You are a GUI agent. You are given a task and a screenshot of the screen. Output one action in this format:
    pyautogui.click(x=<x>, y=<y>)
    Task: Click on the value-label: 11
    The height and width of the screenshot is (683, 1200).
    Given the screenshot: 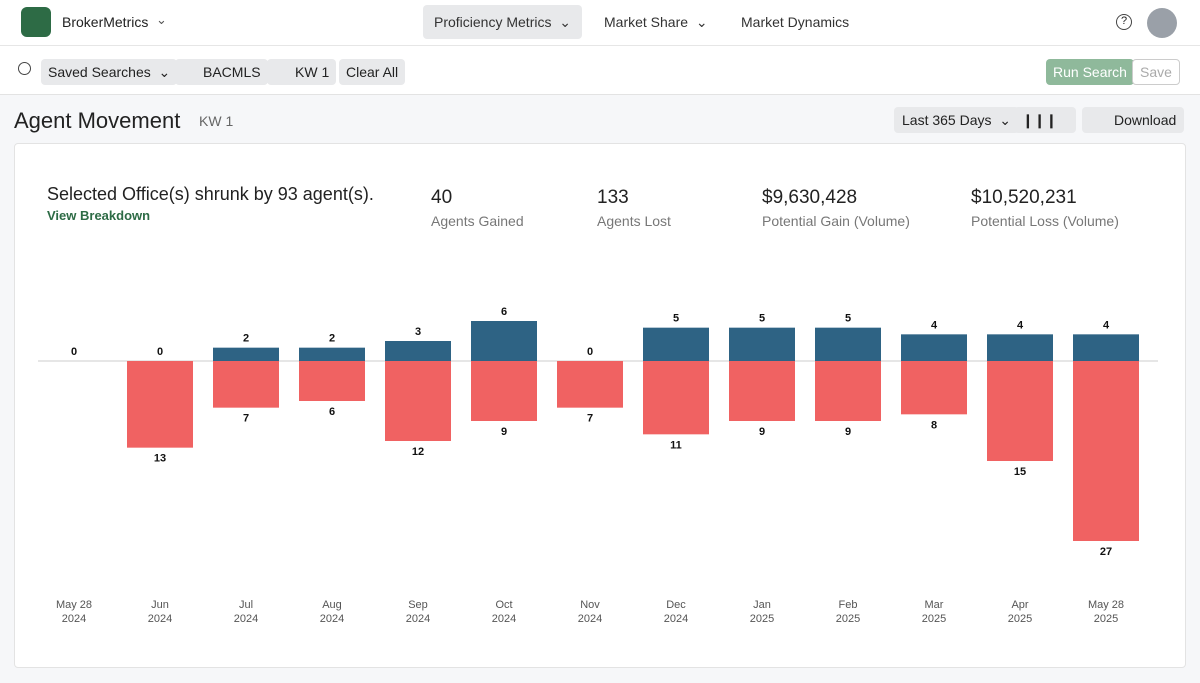 What is the action you would take?
    pyautogui.click(x=676, y=445)
    